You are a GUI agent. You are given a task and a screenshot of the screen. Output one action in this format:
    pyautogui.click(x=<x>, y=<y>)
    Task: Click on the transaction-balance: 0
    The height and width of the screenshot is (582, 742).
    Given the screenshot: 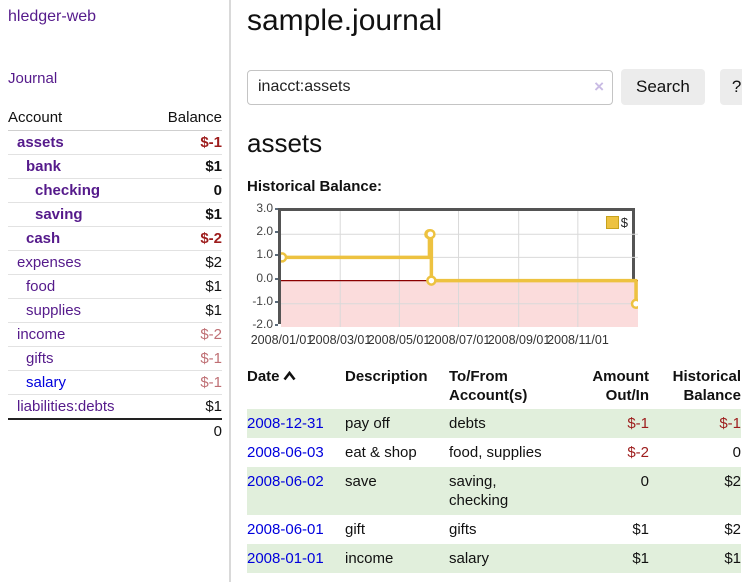 What is the action you would take?
    pyautogui.click(x=736, y=452)
    